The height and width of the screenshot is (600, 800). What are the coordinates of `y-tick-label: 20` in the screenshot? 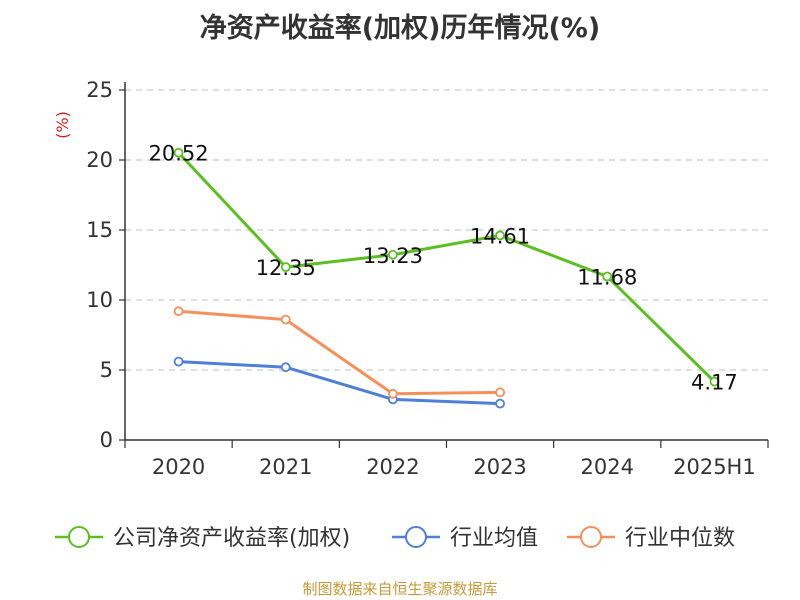 It's located at (99, 160).